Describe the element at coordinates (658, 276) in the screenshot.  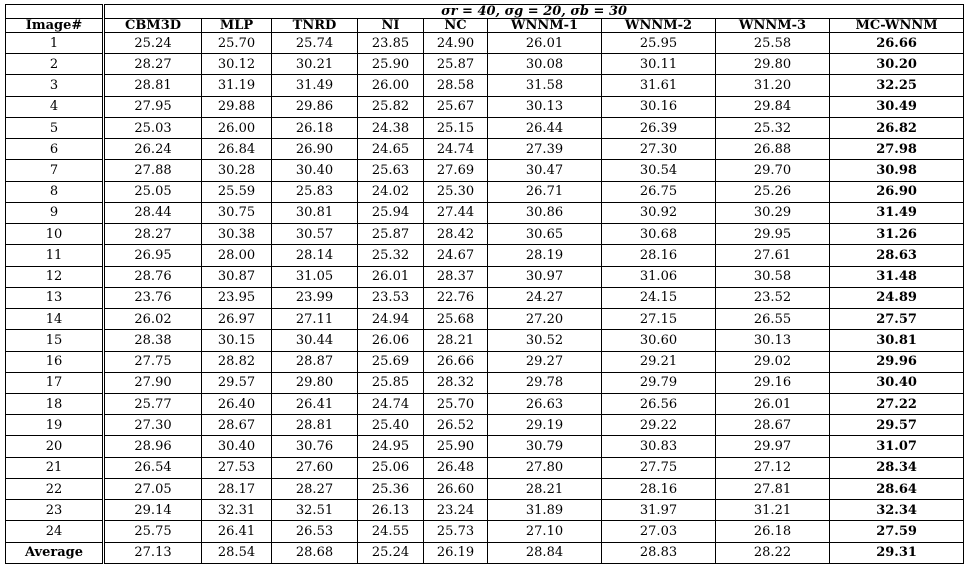
I see `psnr-cell: 31.06` at that location.